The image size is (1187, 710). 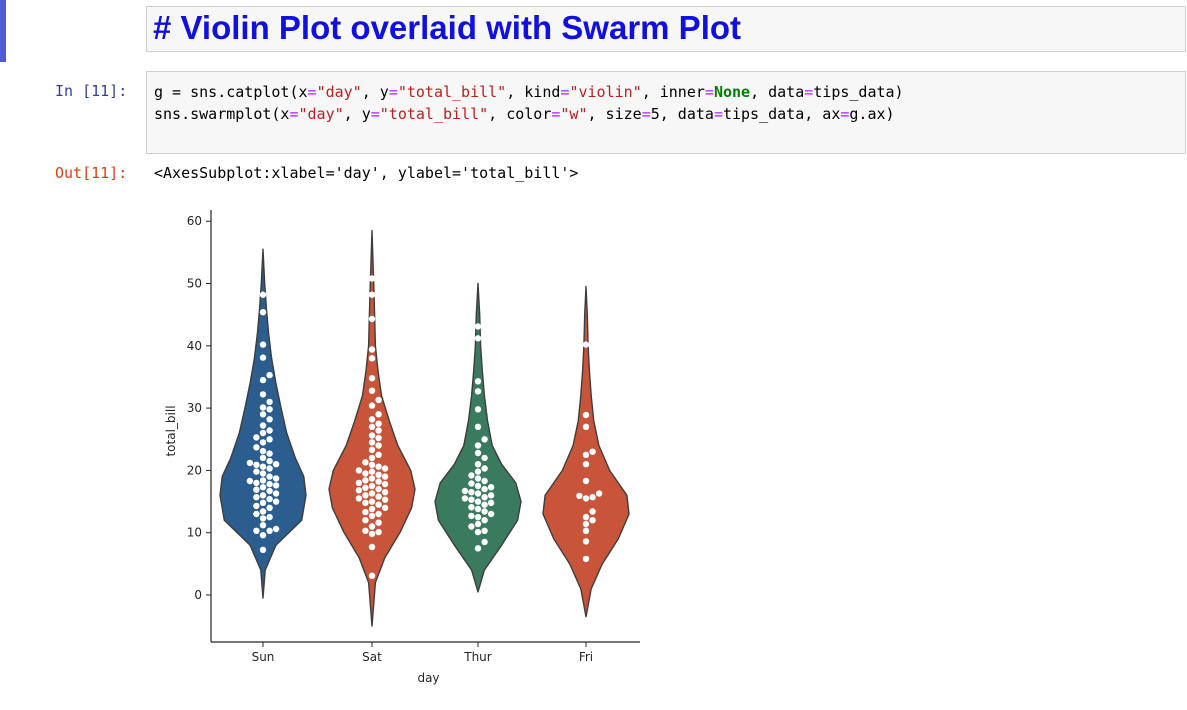 What do you see at coordinates (3, 31) in the screenshot?
I see `cell-selection-bar` at bounding box center [3, 31].